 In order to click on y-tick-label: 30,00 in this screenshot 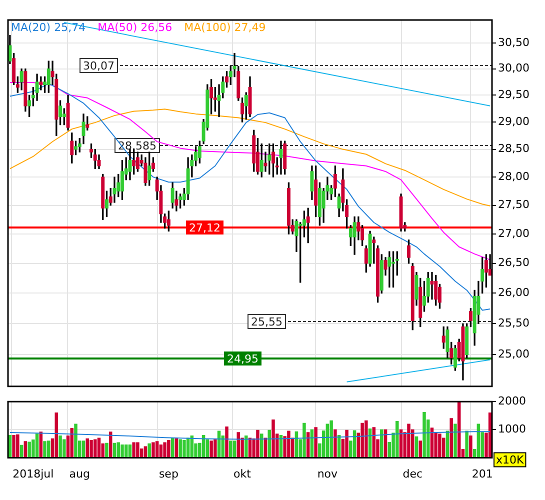, I will do `click(514, 68)`.